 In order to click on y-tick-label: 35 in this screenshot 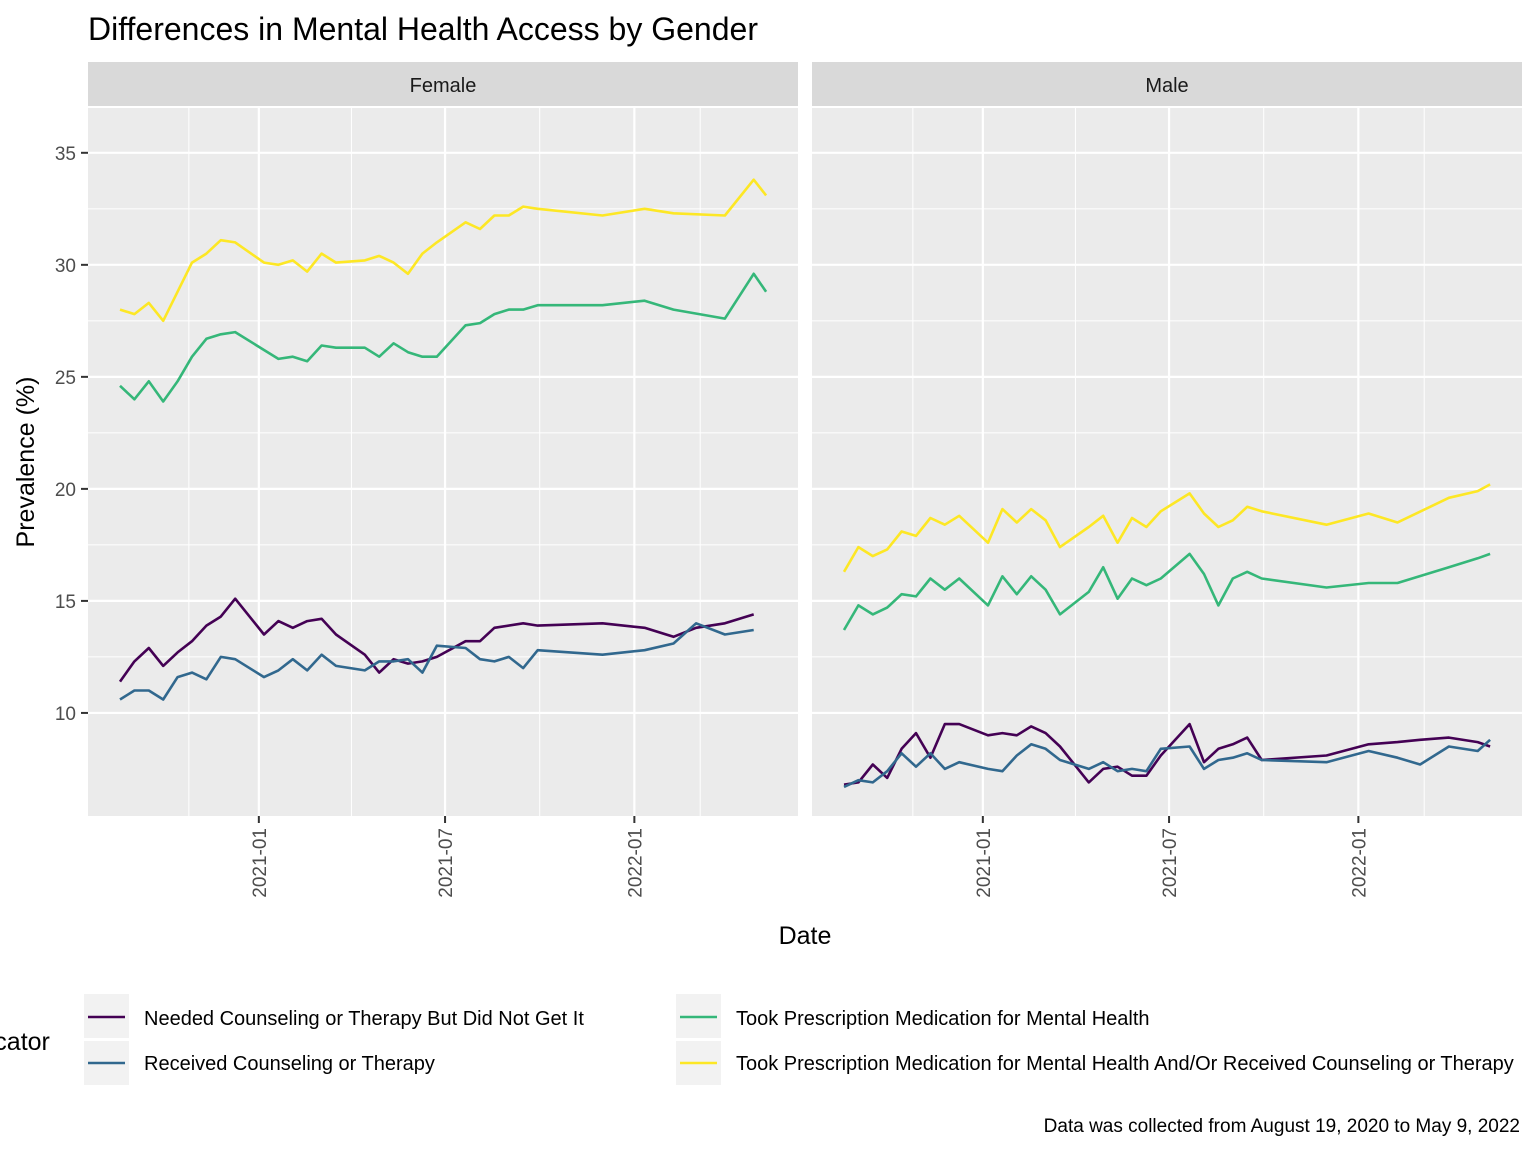, I will do `click(65, 154)`.